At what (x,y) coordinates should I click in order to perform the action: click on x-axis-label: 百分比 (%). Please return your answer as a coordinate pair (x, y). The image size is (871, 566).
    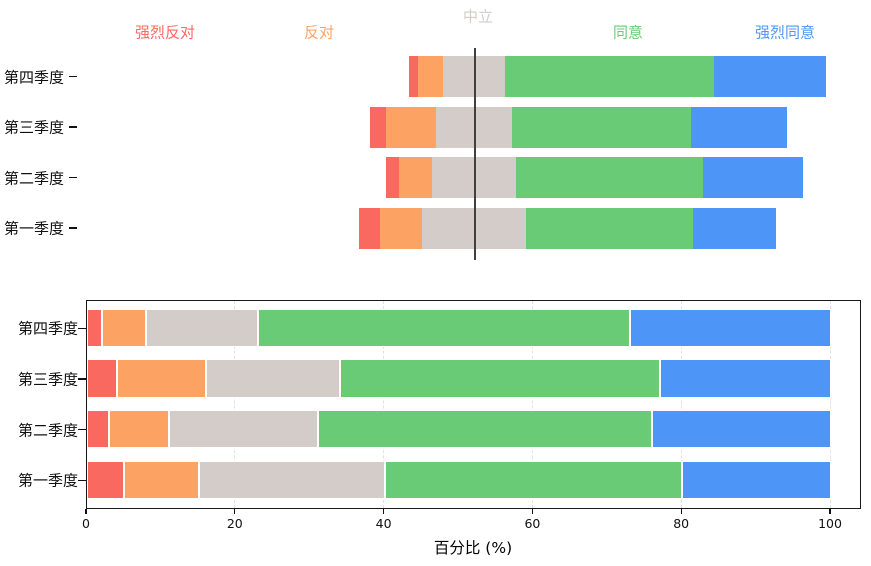
    Looking at the image, I should click on (473, 548).